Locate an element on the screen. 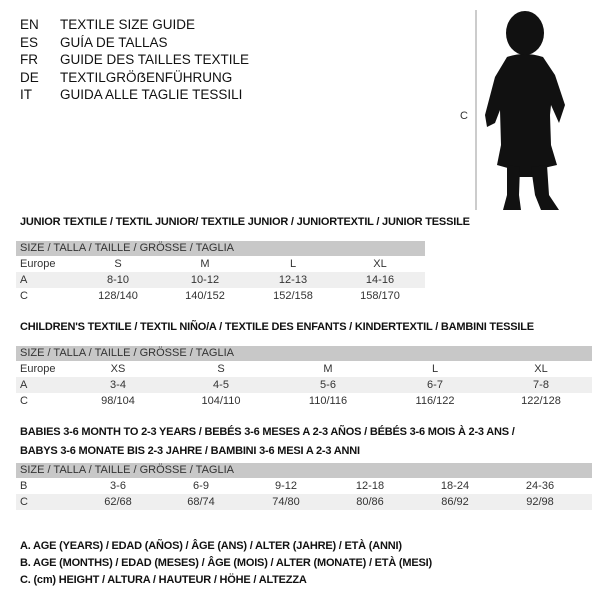  table-row: Europe S M L XL is located at coordinates (220, 264).